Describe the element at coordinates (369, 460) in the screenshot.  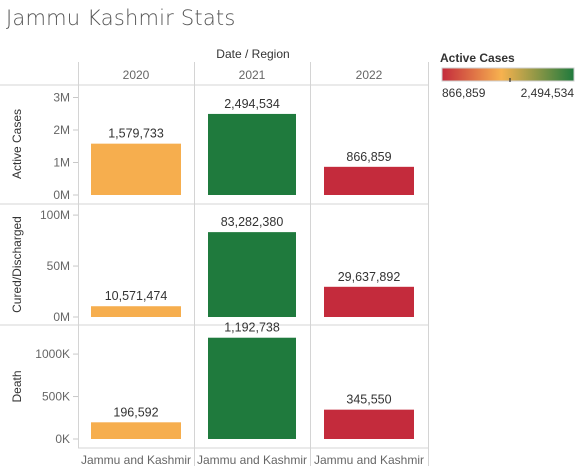
I see `region-label-2: Jammu and Kashmir` at that location.